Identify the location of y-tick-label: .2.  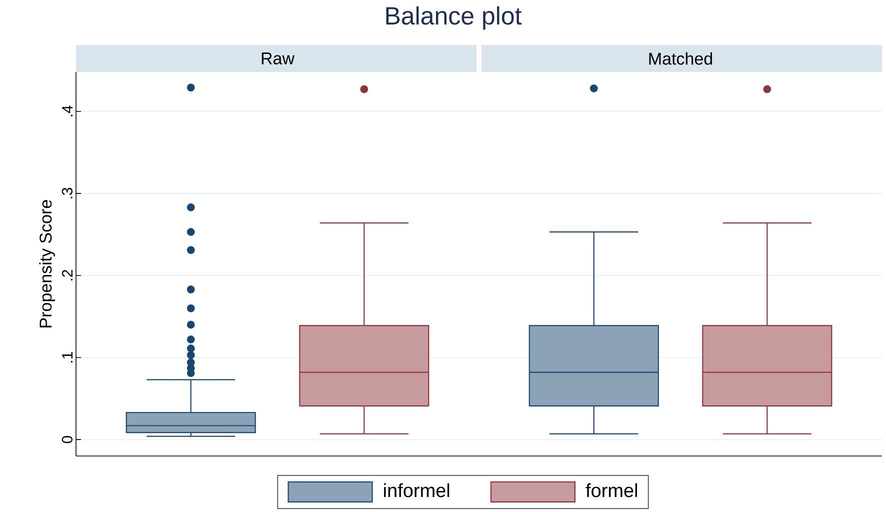
(67, 275).